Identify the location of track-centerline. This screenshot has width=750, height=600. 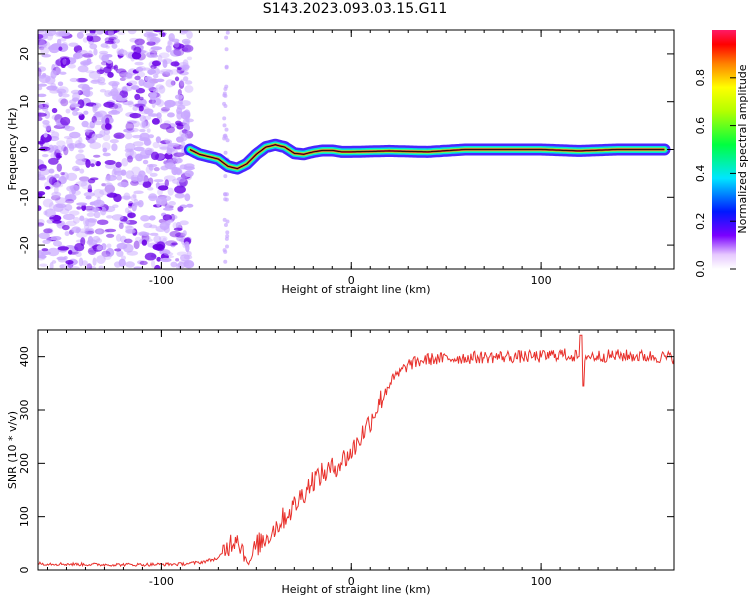
(427, 157).